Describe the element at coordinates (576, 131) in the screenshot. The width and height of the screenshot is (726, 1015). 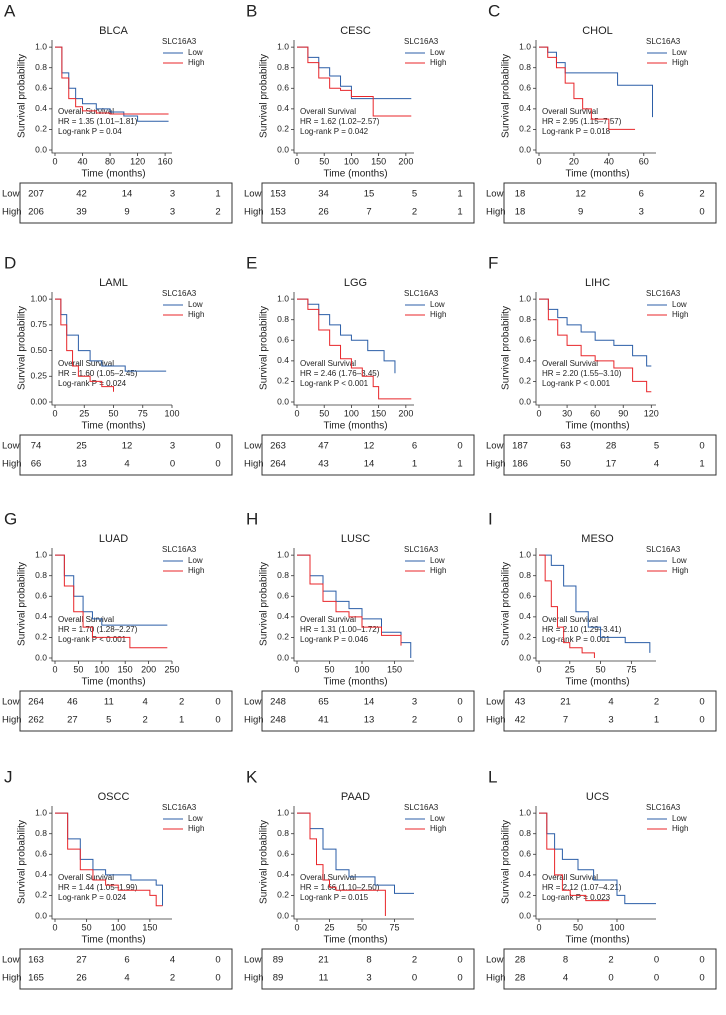
I see `annotation: Log-rank P = 0.018` at that location.